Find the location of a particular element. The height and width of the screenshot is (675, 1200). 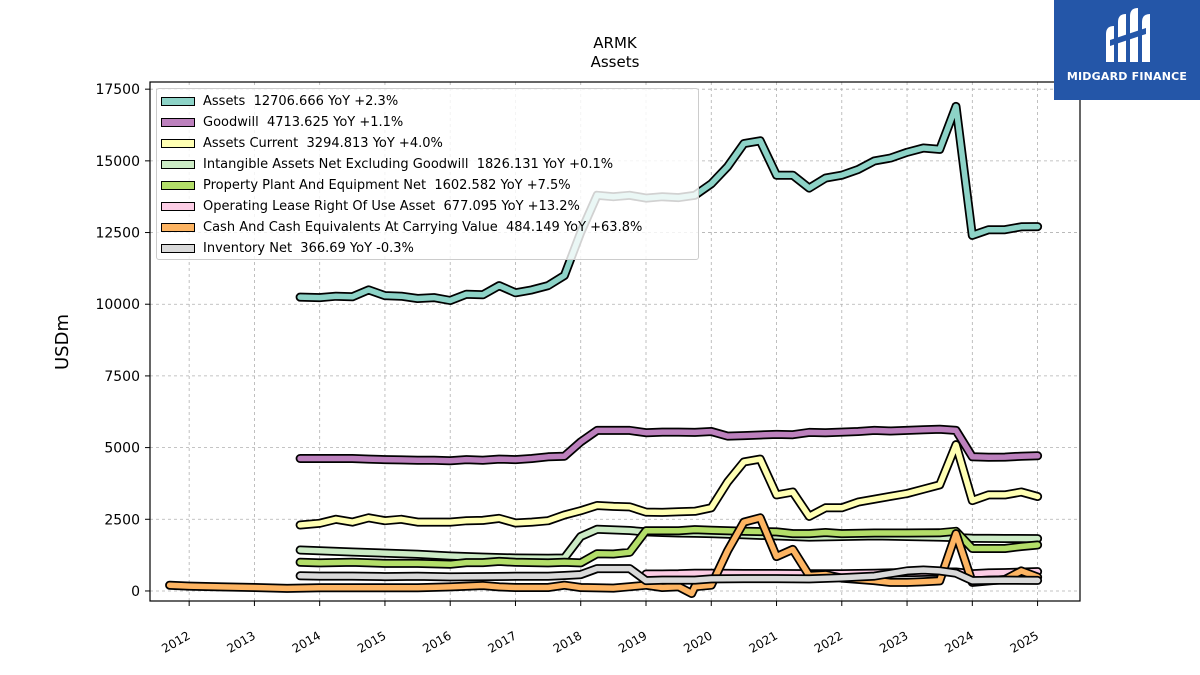

y-tick-label: 5000 is located at coordinates (122, 449).